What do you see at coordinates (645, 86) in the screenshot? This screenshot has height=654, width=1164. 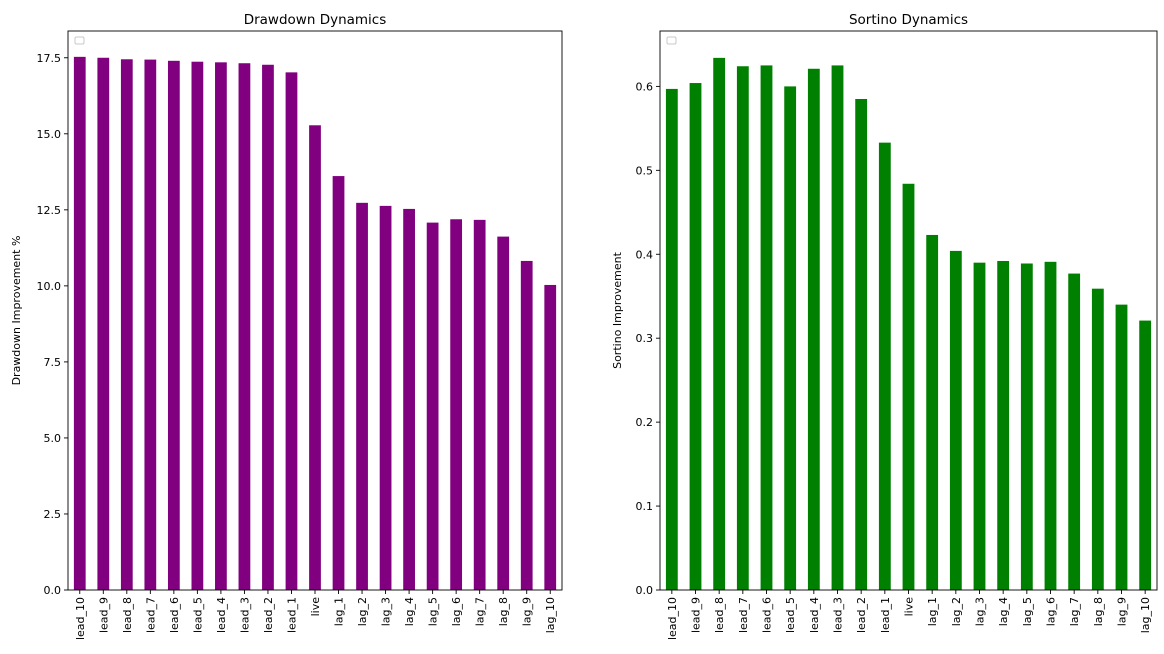 I see `sortino-ytick-label: 0.6` at bounding box center [645, 86].